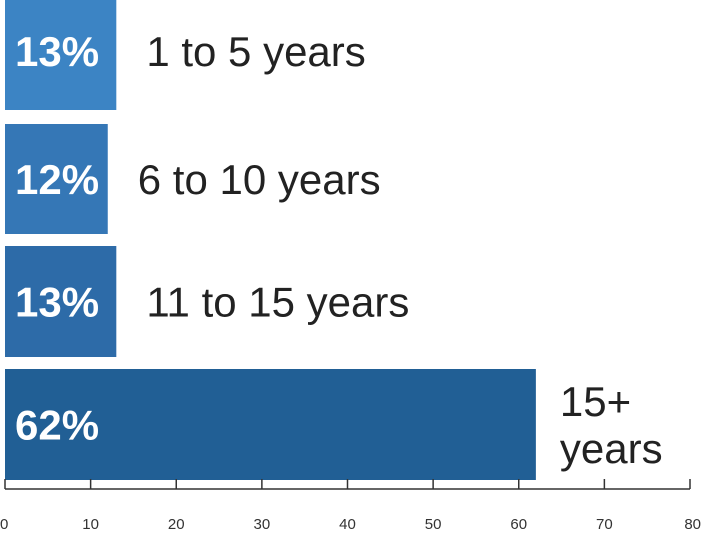 The width and height of the screenshot is (702, 533). What do you see at coordinates (518, 524) in the screenshot?
I see `x-tick-label: 60` at bounding box center [518, 524].